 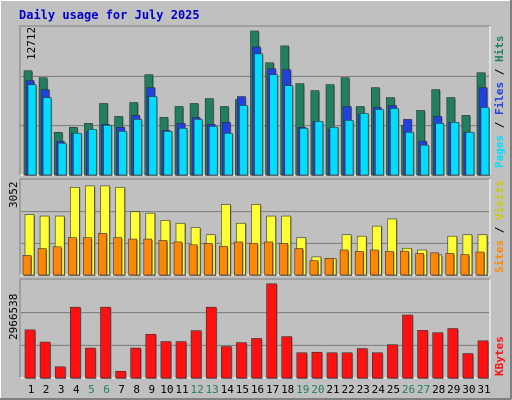 I want to click on x-label-day-6: 6, so click(x=106, y=389).